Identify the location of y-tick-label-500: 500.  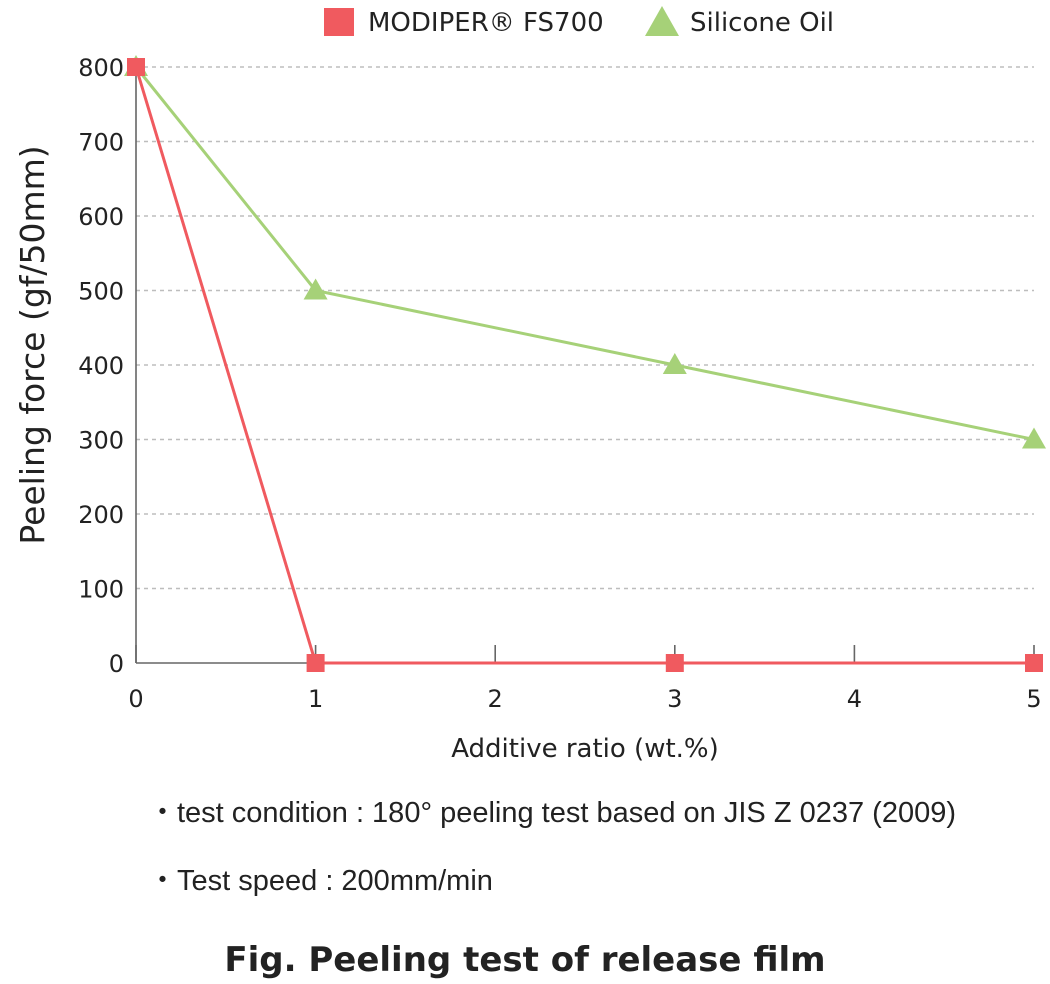
(101, 292).